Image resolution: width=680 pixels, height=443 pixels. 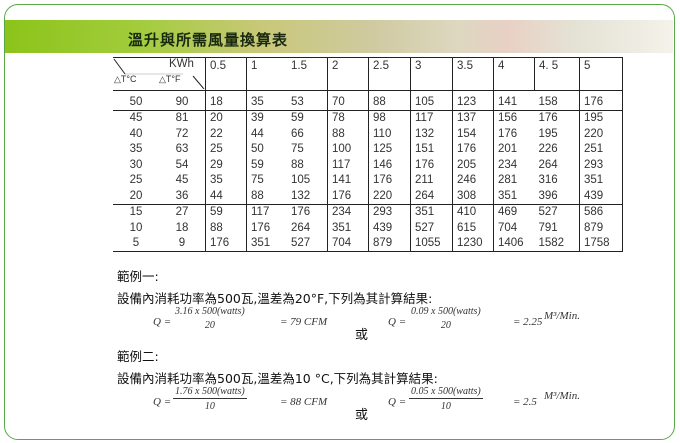 What do you see at coordinates (136, 212) in the screenshot?
I see `delta-c-cell: 15` at bounding box center [136, 212].